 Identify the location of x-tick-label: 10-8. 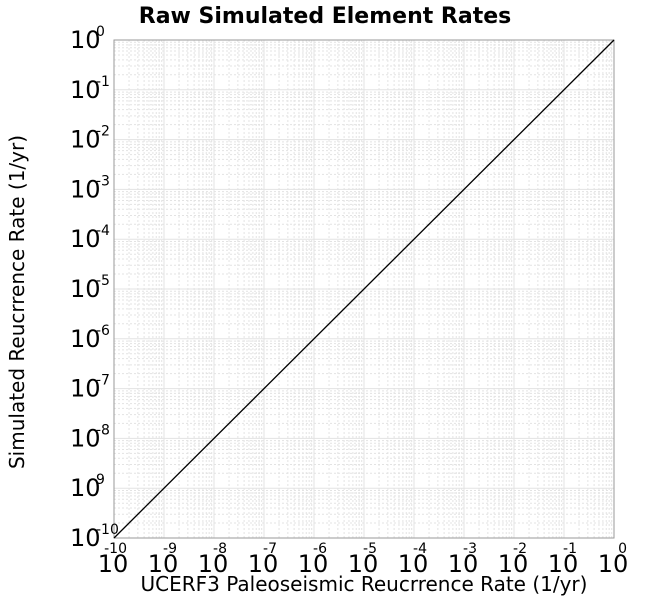
(213, 559).